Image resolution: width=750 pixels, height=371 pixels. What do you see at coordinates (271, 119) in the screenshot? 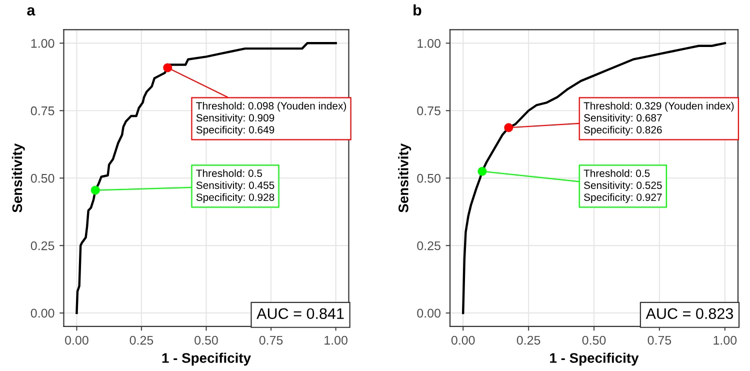
I see `annotation: Threshold: 0.098 (Youden index) Sensitivity: 0.909 Specificity: 0.649` at bounding box center [271, 119].